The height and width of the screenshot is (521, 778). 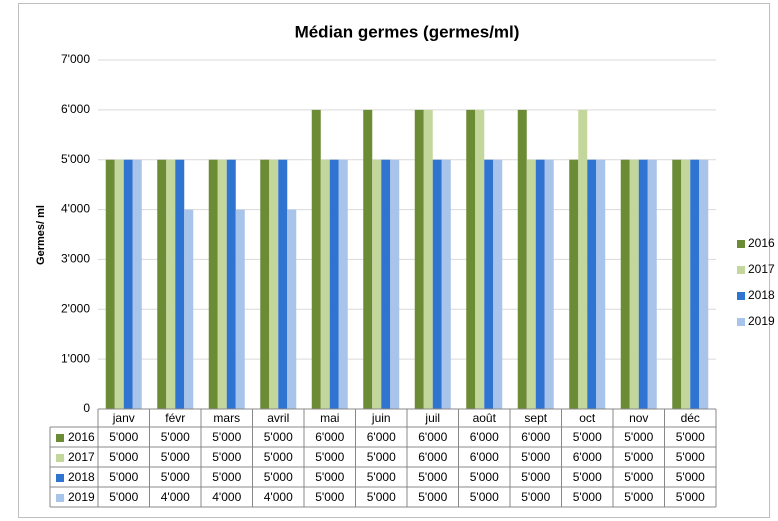 What do you see at coordinates (175, 418) in the screenshot?
I see `x-tick-label: févr` at bounding box center [175, 418].